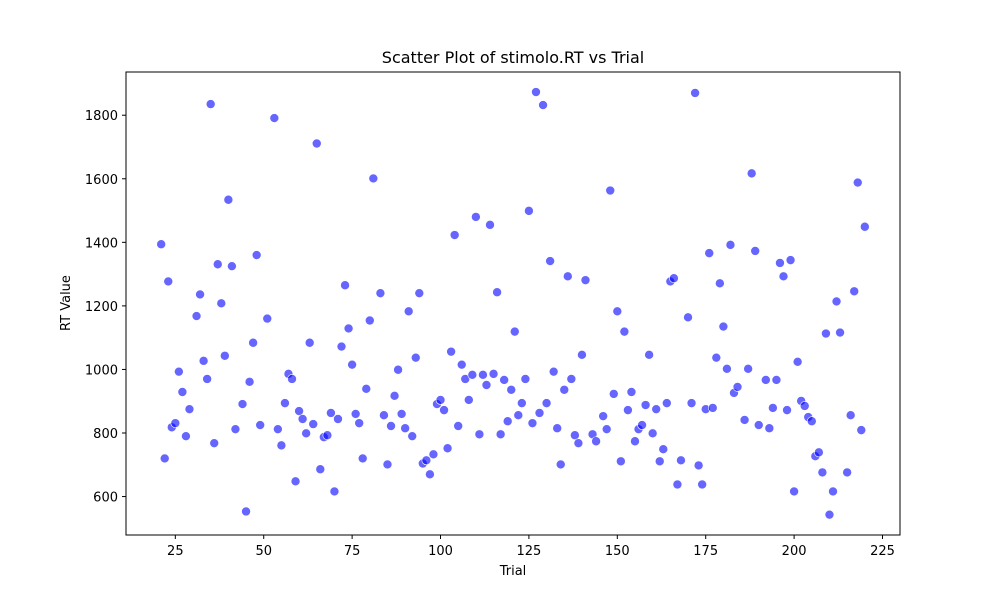 Image resolution: width=1000 pixels, height=600 pixels. Describe the element at coordinates (101, 116) in the screenshot. I see `y-tick-label: 1800` at that location.